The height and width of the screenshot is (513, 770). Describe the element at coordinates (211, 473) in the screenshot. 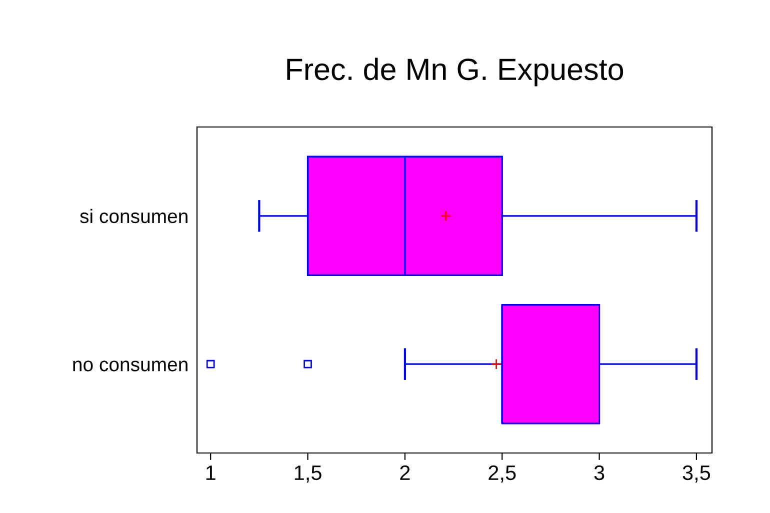

I see `x-tick-label: 1` at that location.